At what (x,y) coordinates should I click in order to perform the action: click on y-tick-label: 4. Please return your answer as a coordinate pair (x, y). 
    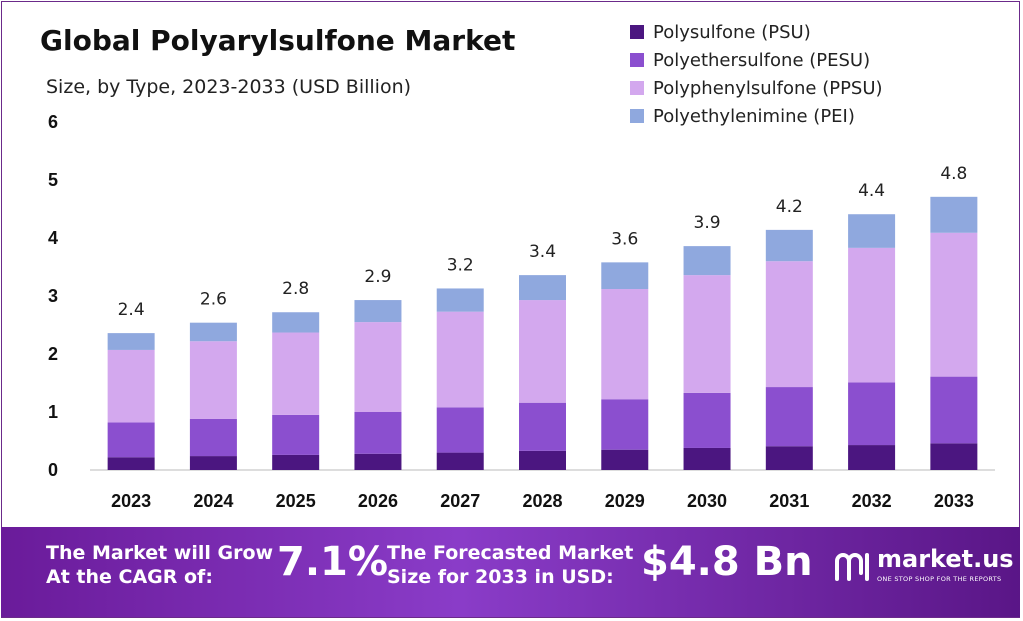
    Looking at the image, I should click on (53, 238).